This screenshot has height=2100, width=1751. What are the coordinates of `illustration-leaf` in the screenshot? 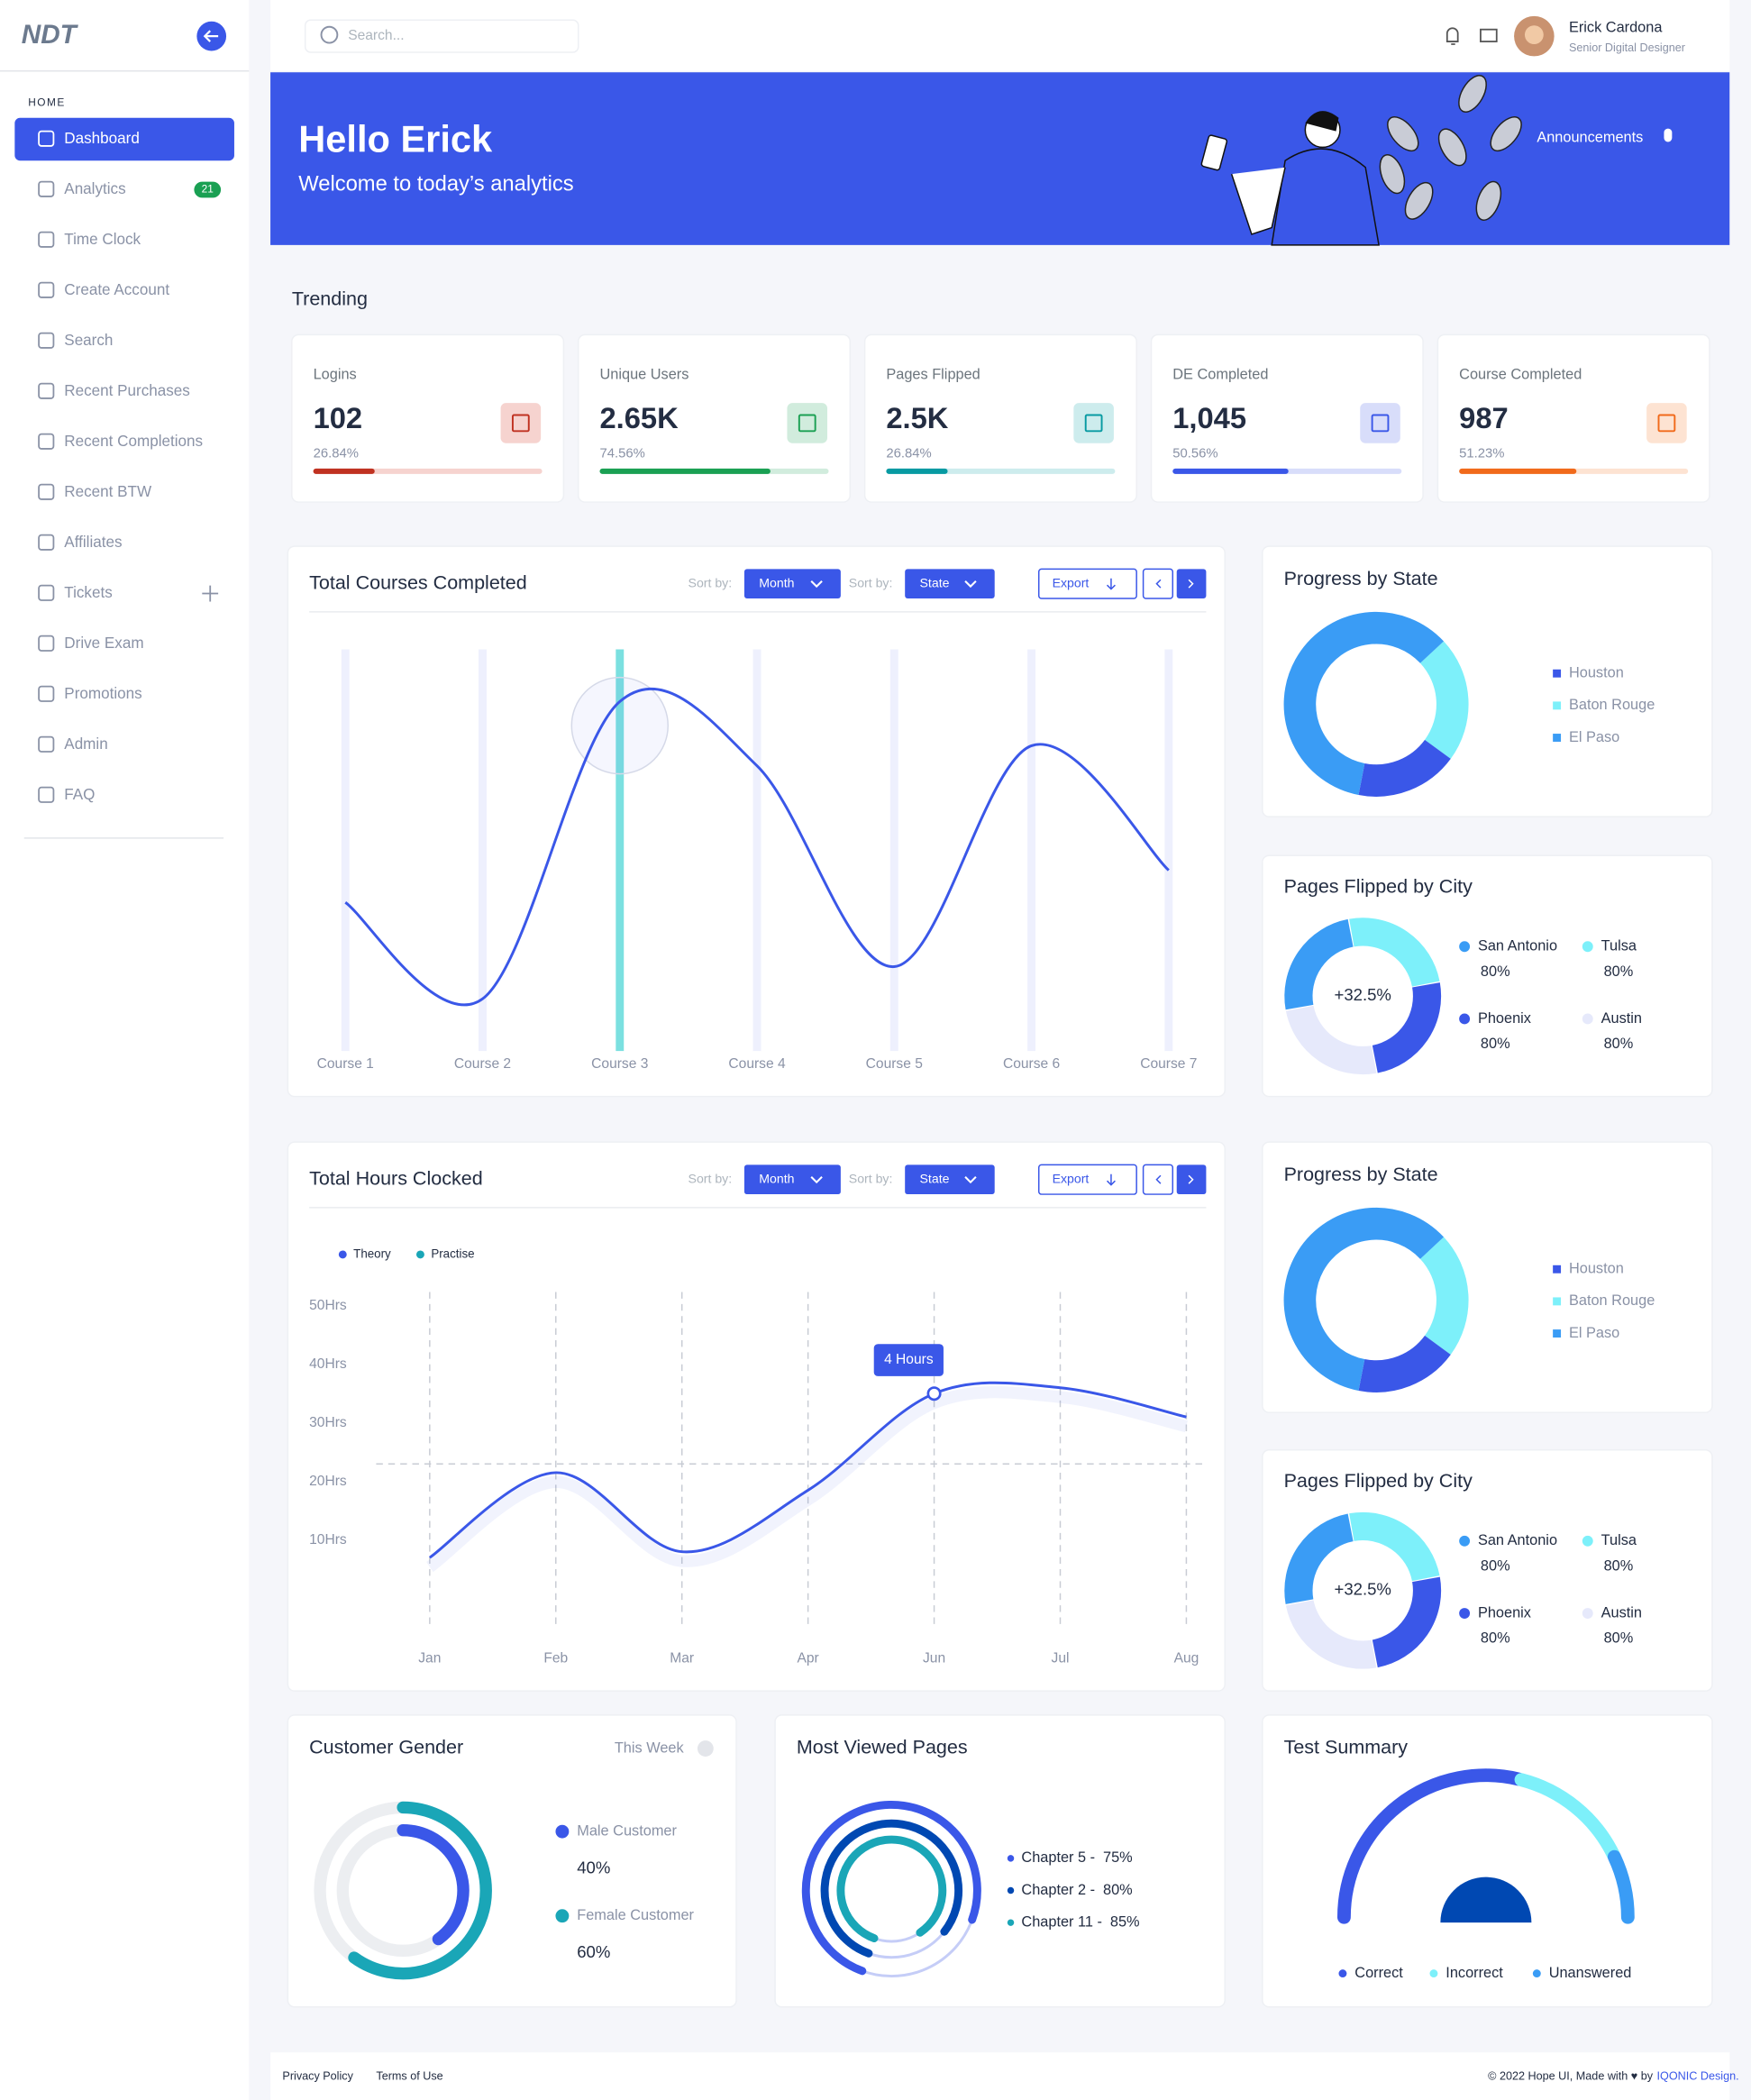 It's located at (1403, 134).